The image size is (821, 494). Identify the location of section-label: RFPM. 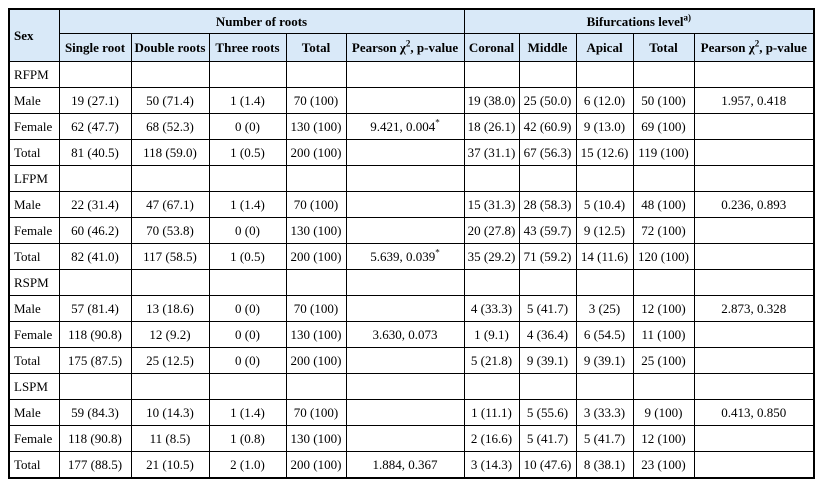
(34, 74).